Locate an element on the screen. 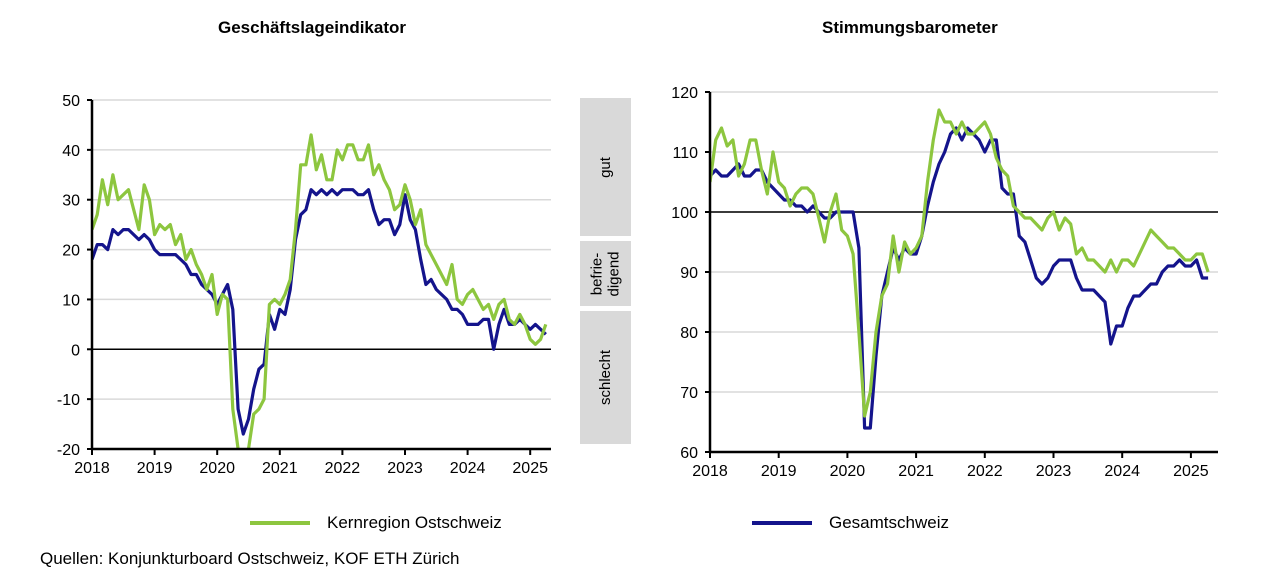 This screenshot has height=582, width=1280. legend-item-gesamtschweiz: Gesamtschweiz is located at coordinates (850, 523).